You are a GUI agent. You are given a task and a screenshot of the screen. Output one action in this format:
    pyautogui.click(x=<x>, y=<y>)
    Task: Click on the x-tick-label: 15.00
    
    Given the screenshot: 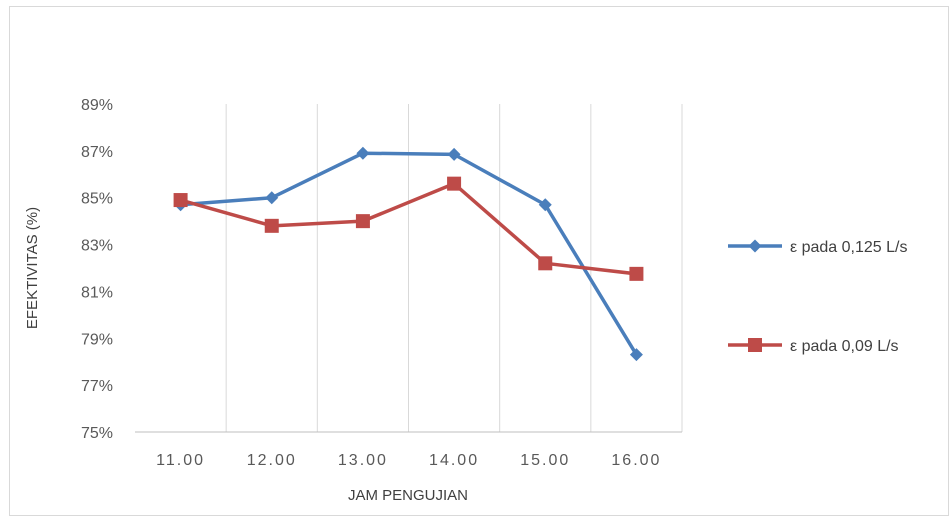 What is the action you would take?
    pyautogui.click(x=545, y=460)
    